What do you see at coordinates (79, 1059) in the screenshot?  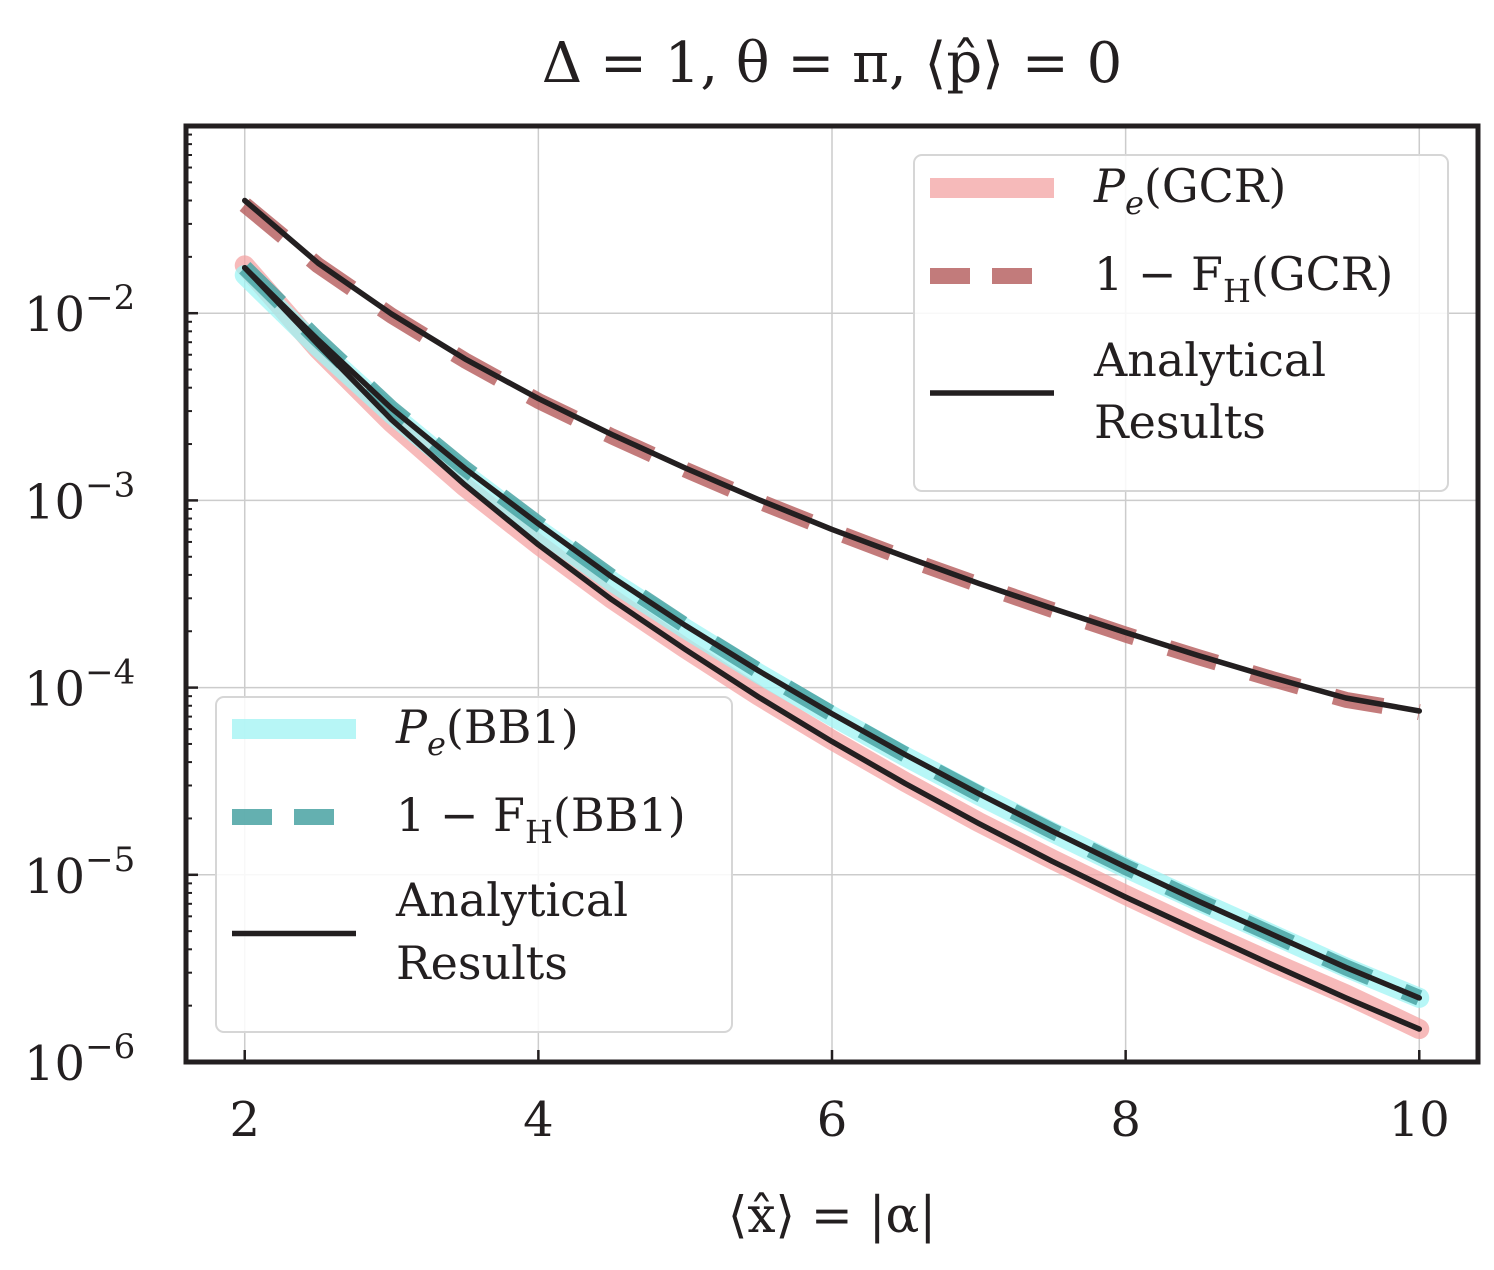 I see `y-tick-label: 10⁻⁶` at bounding box center [79, 1059].